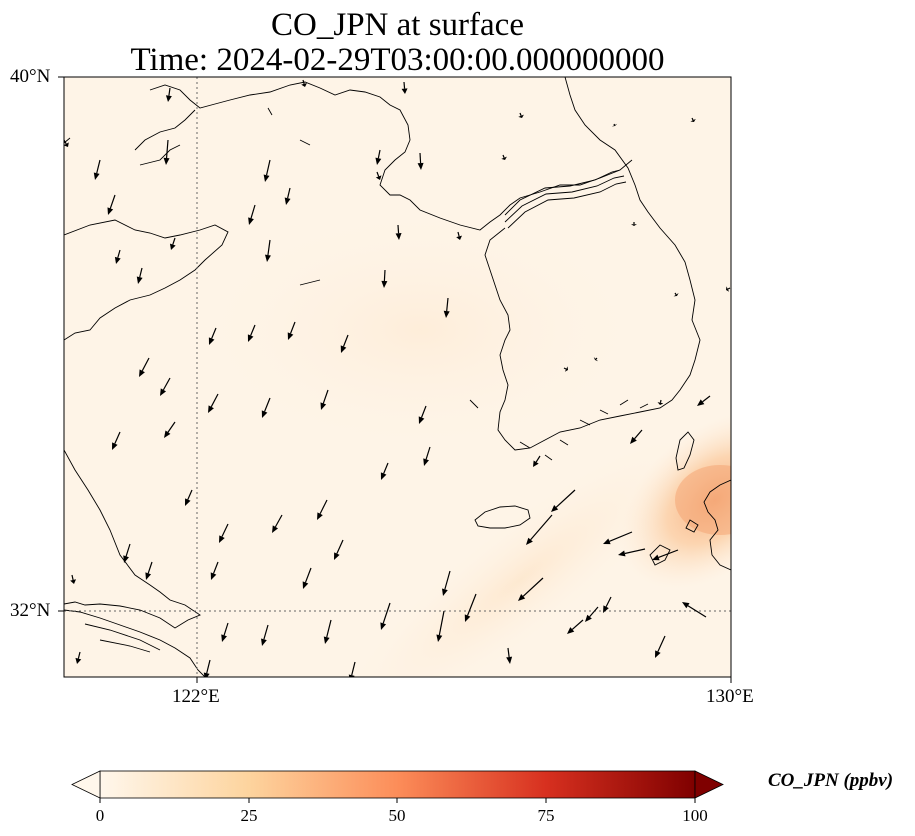 The height and width of the screenshot is (836, 915). I want to click on colorbar-label-0: 0, so click(100, 815).